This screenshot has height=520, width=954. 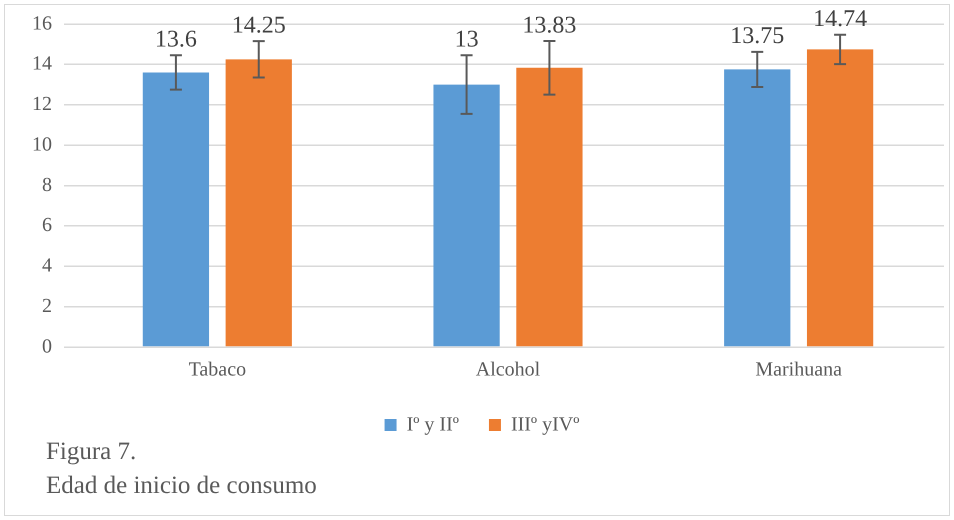 I want to click on text: Figura 7., so click(x=91, y=452).